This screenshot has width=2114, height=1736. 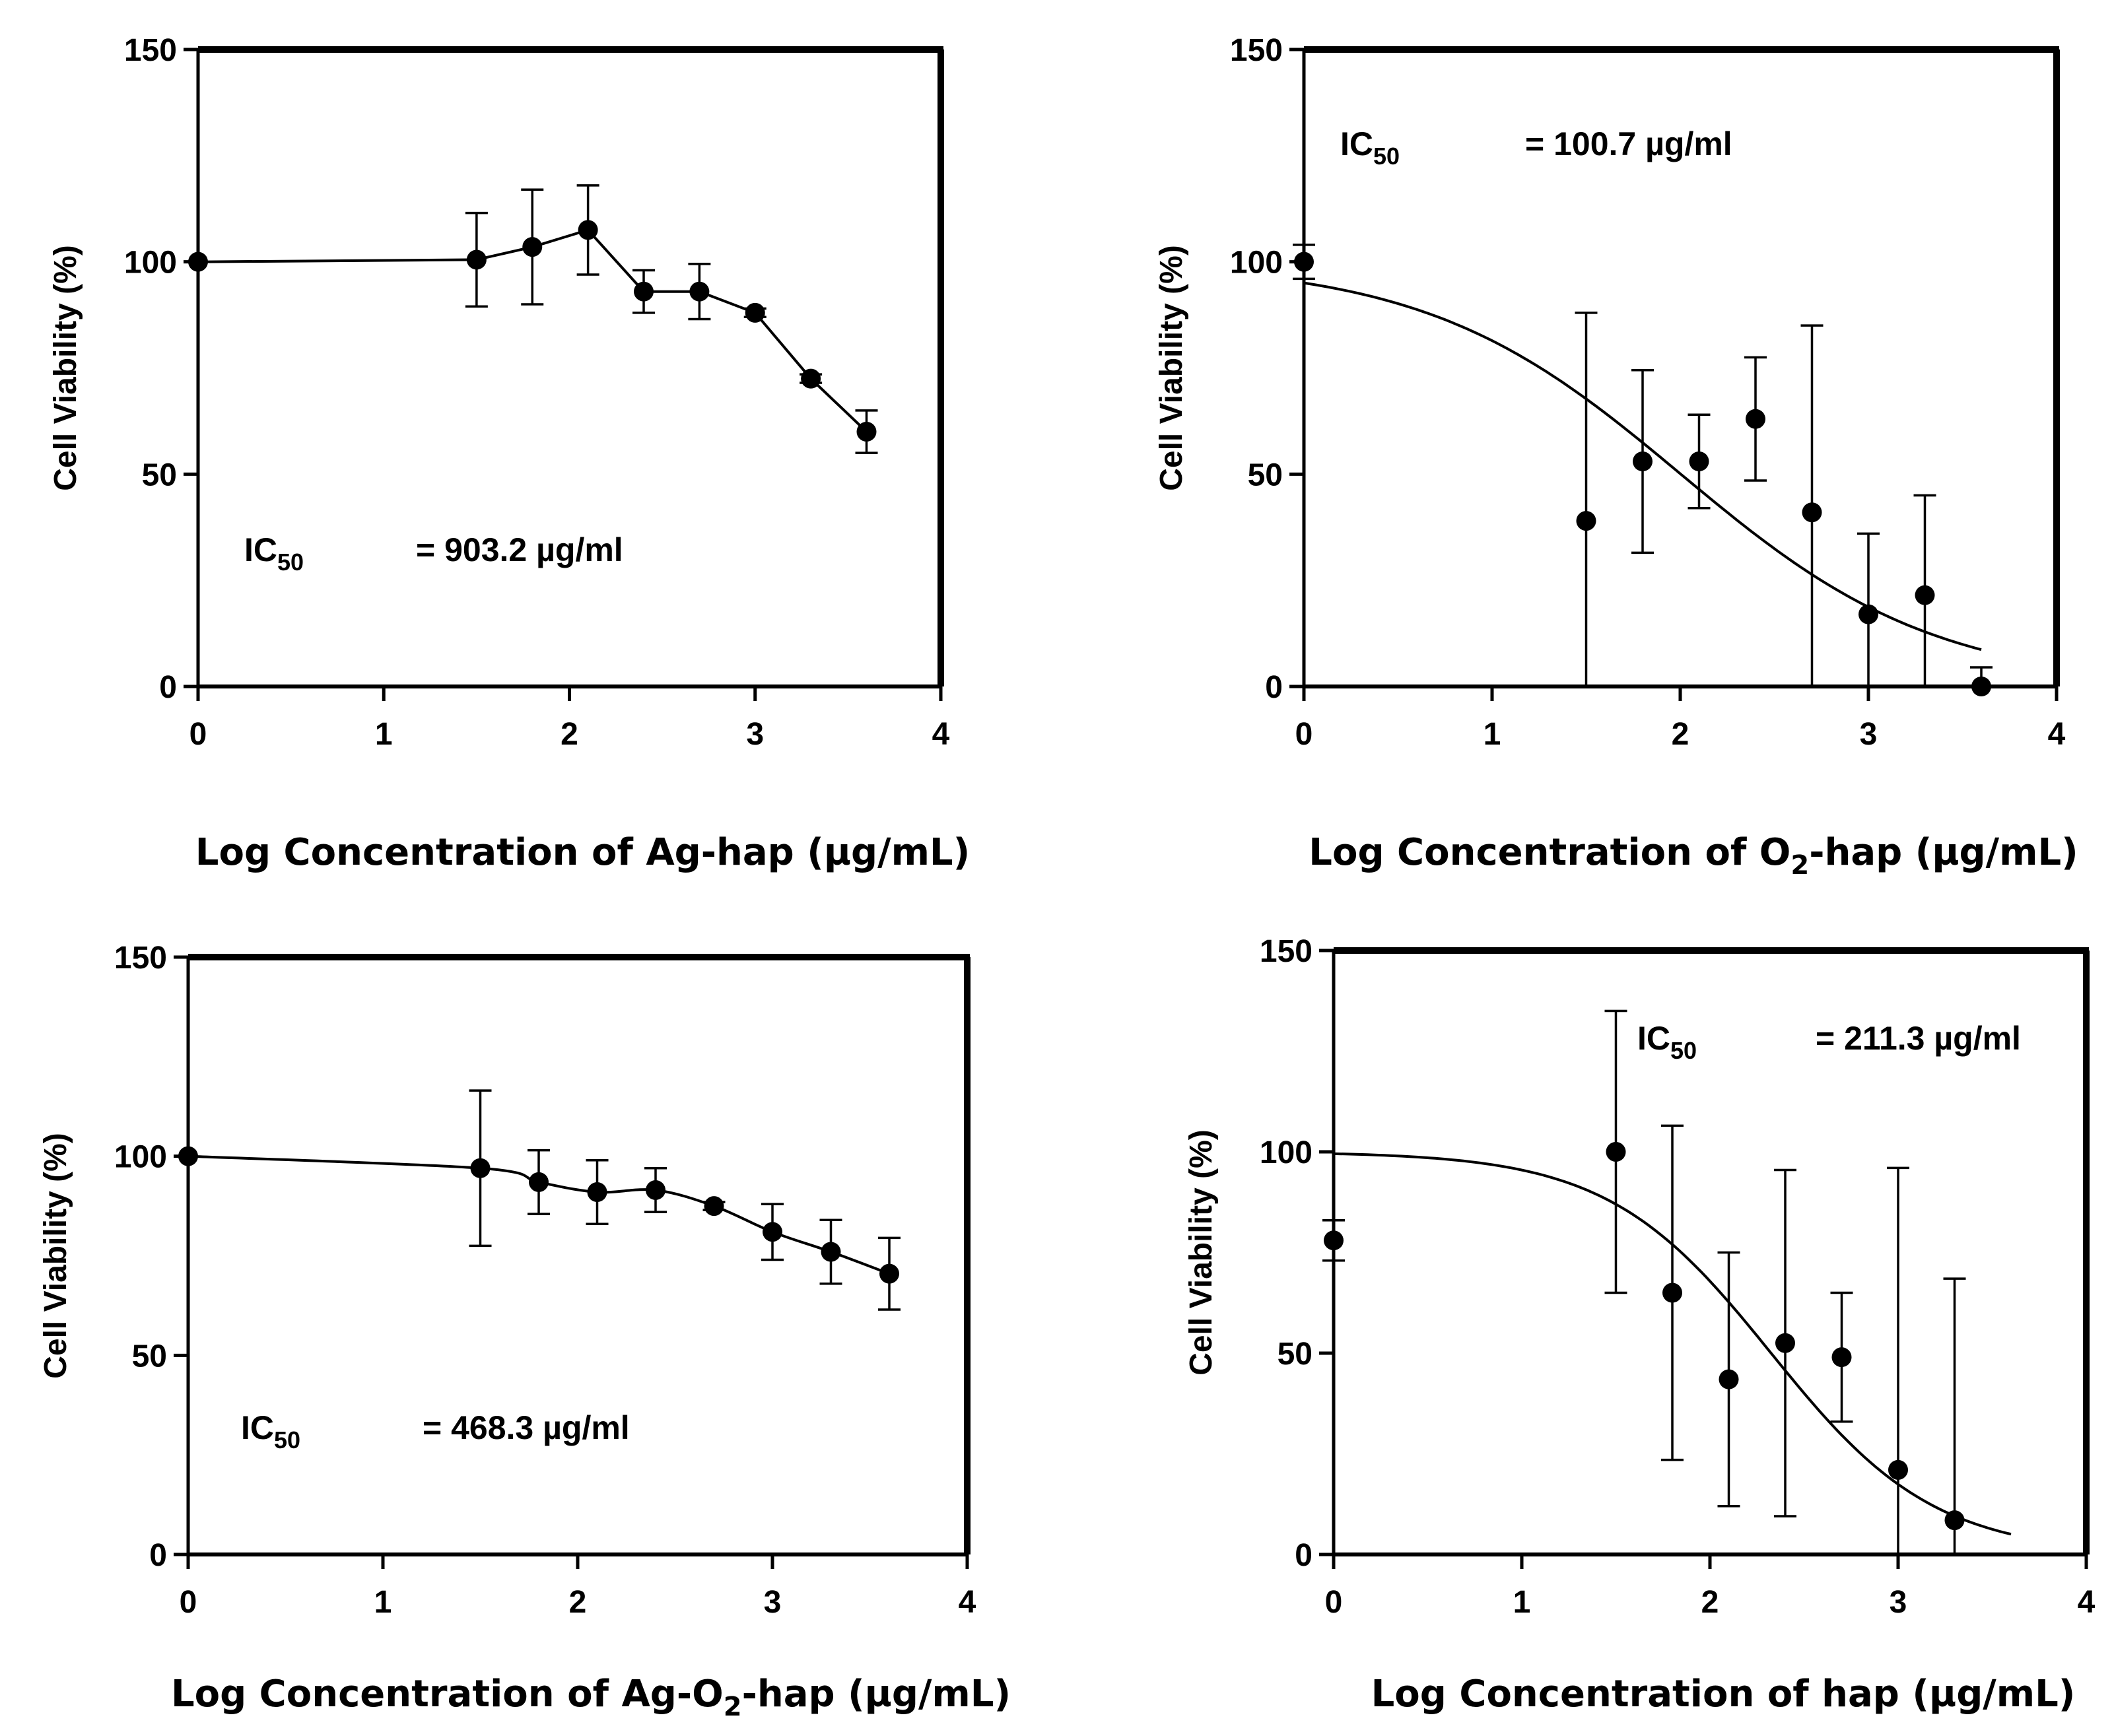 I want to click on x-axis-label: Log Concentration of hap (µg/mL), so click(x=1724, y=1694).